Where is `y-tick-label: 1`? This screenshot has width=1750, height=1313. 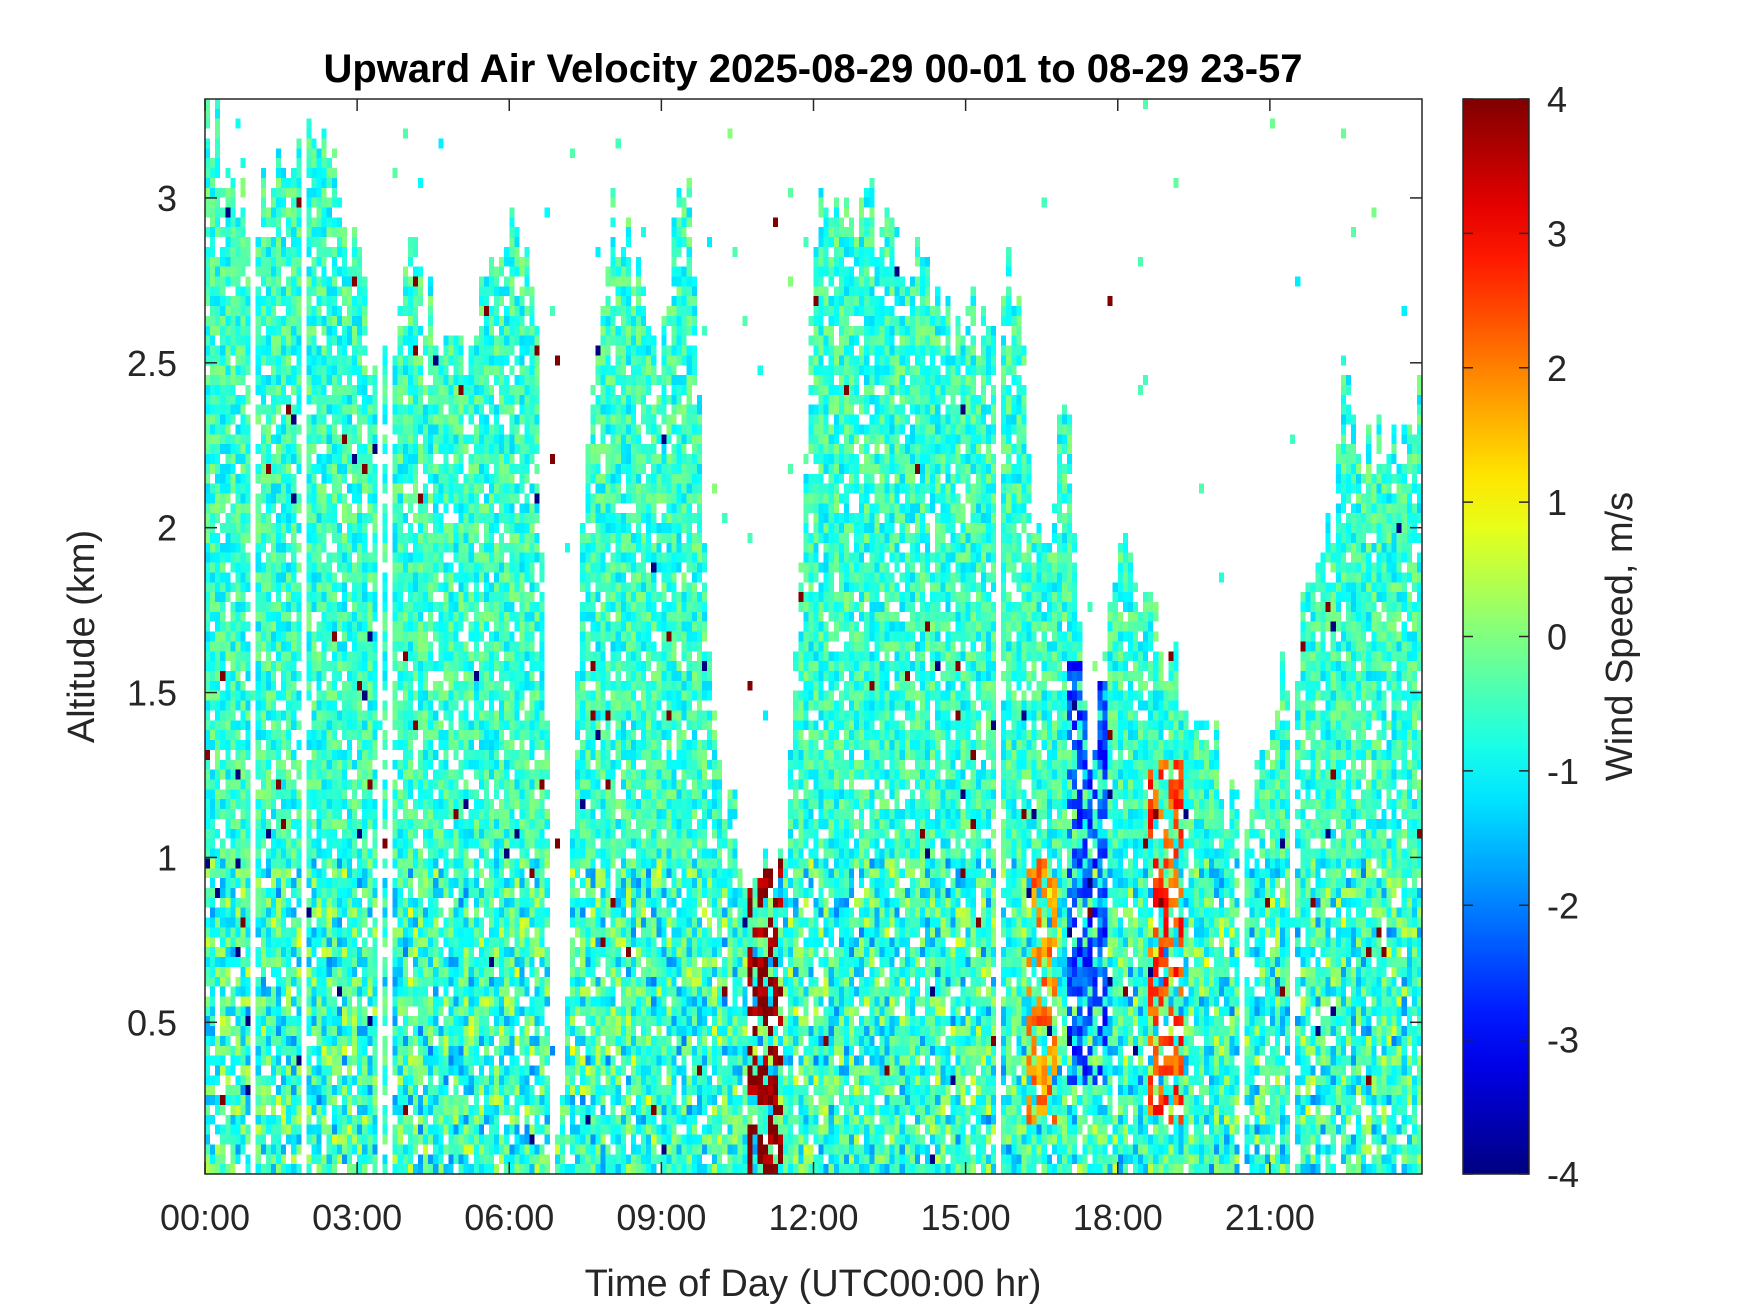 y-tick-label: 1 is located at coordinates (167, 857).